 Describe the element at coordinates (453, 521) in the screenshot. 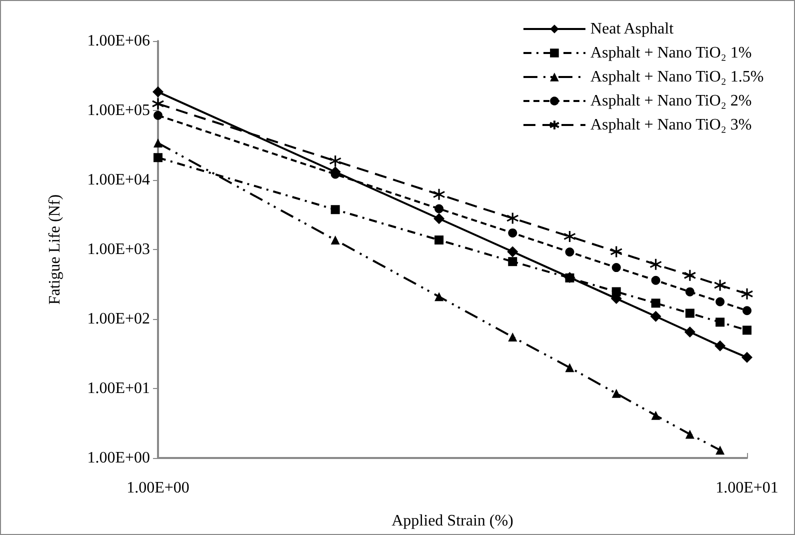

I see `x-axis-title: Applied Strain (%)` at that location.